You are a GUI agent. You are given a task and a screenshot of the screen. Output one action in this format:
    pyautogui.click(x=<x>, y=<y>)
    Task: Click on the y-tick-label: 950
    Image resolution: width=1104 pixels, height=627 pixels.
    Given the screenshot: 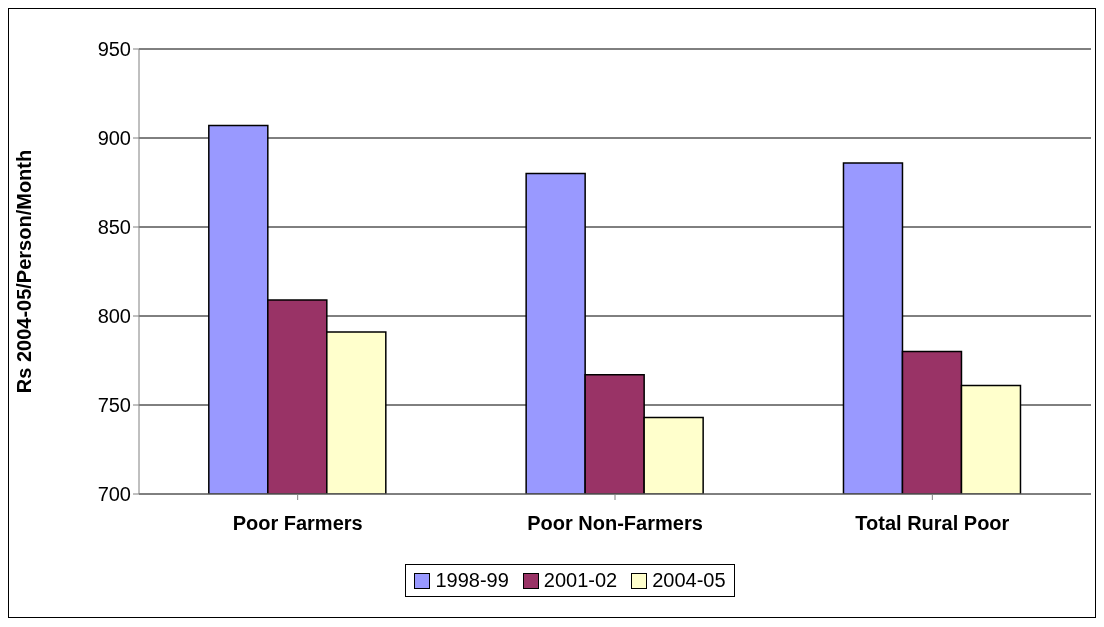 What is the action you would take?
    pyautogui.click(x=114, y=49)
    